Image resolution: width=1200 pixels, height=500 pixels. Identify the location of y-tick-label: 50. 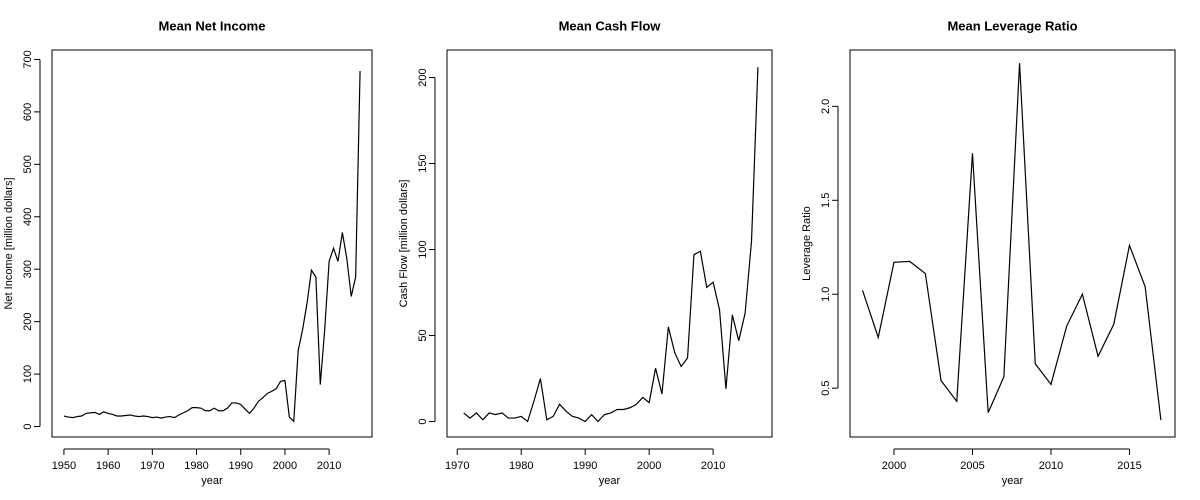
(423, 335).